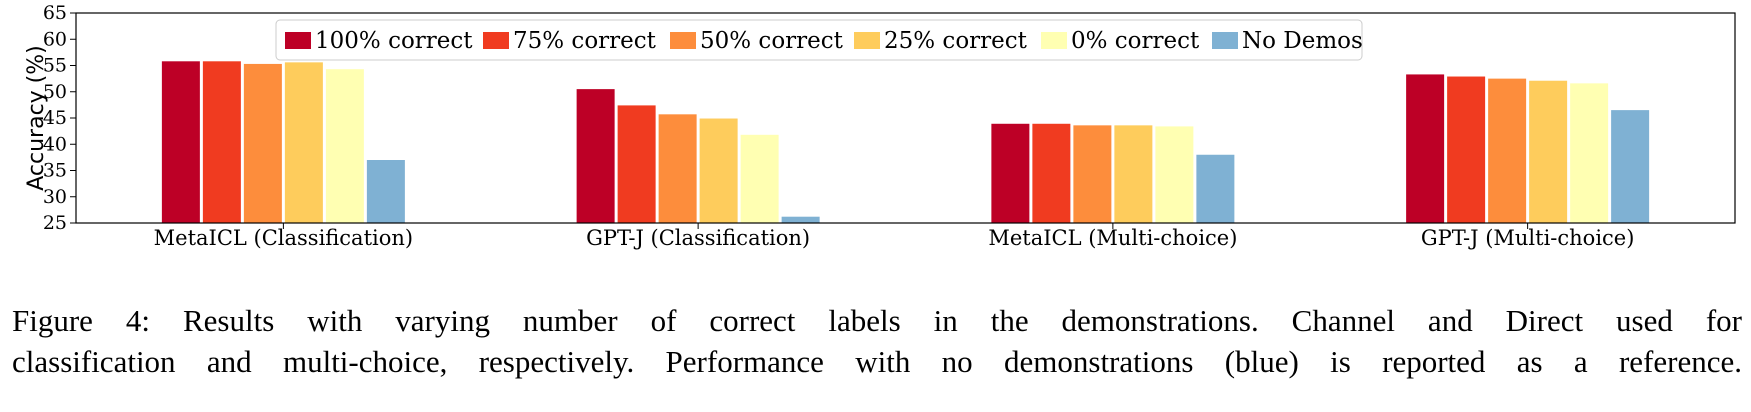  I want to click on y-tick-label: 45, so click(55, 118).